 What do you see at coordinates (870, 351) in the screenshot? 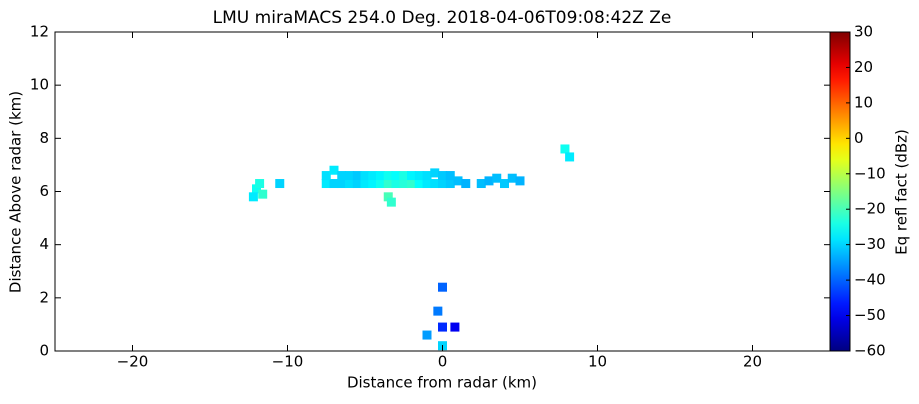
I see `colorbar-tick-label: −60` at bounding box center [870, 351].